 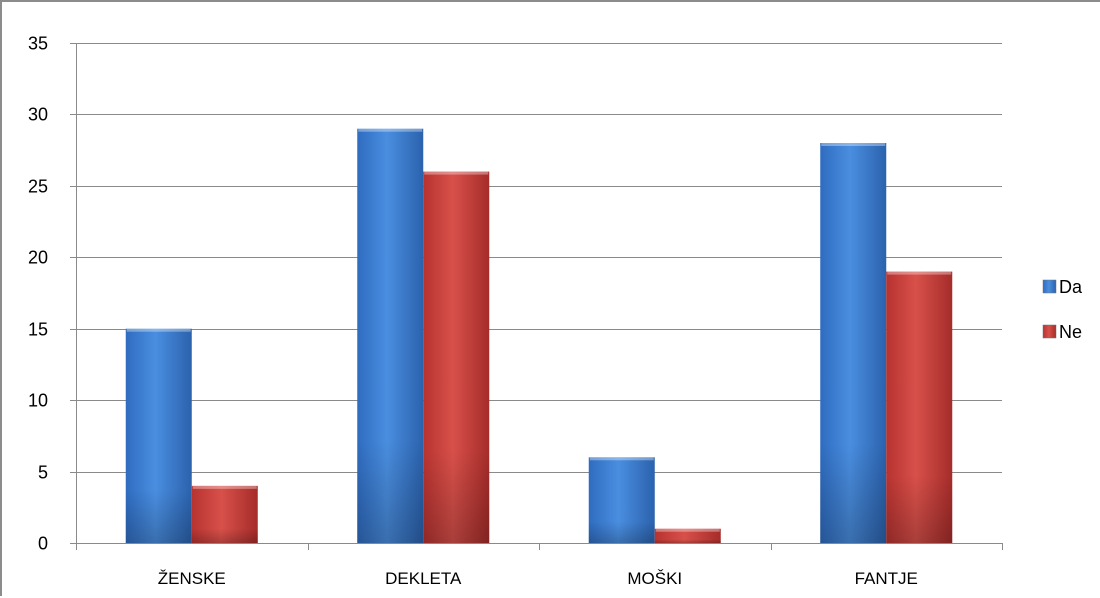 What do you see at coordinates (38, 115) in the screenshot?
I see `y-tick-label: 30` at bounding box center [38, 115].